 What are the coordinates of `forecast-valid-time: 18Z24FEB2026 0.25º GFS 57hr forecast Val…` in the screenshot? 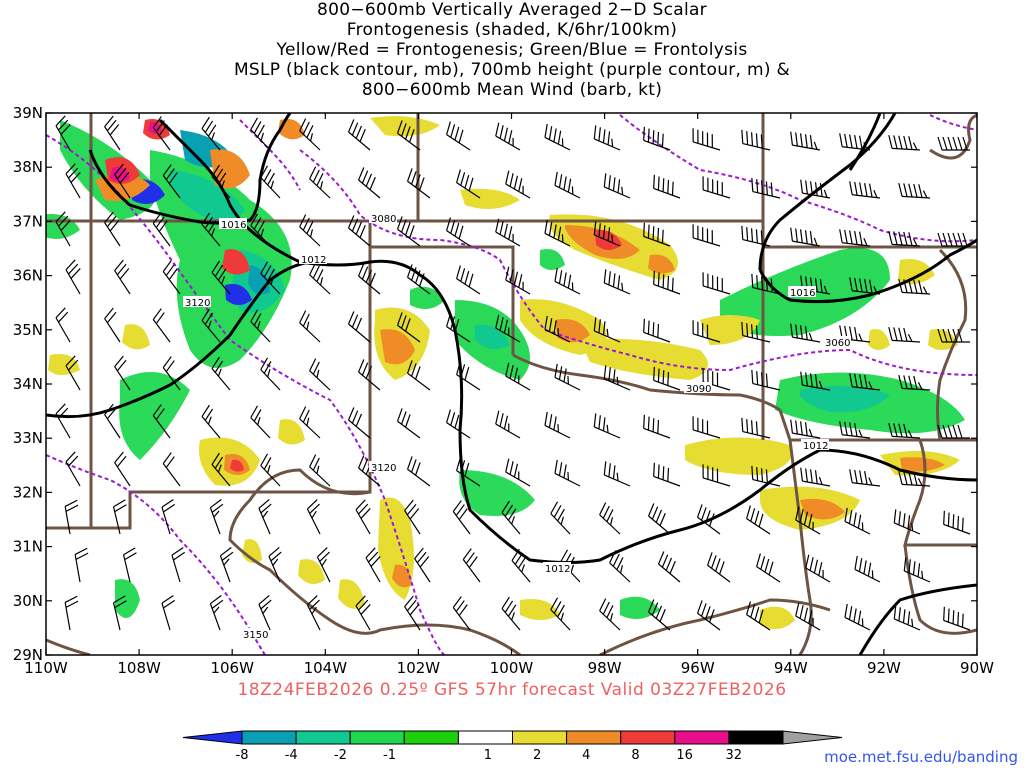 It's located at (512, 690).